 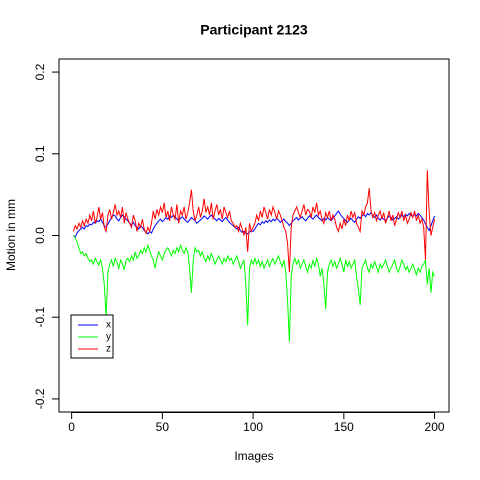 What do you see at coordinates (40, 398) in the screenshot?
I see `y-tick-label: -0.2` at bounding box center [40, 398].